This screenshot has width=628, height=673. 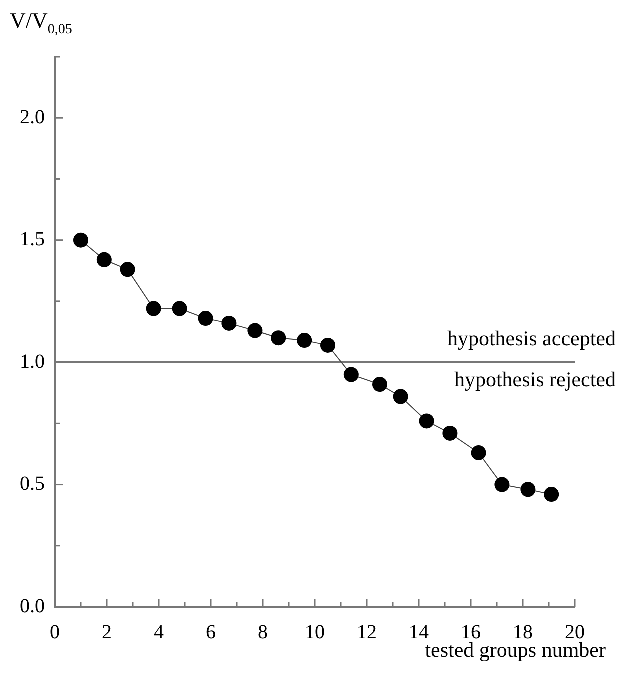 What do you see at coordinates (367, 632) in the screenshot?
I see `x-tick-label: 12` at bounding box center [367, 632].